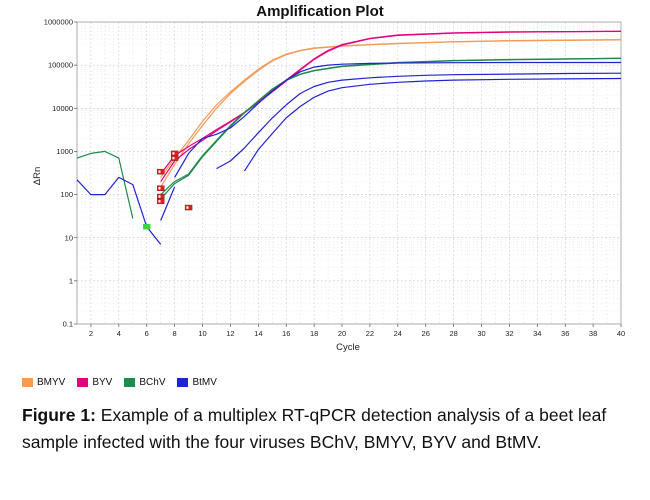 The width and height of the screenshot is (650, 500). Describe the element at coordinates (37, 176) in the screenshot. I see `y-axis-label: ΔRn` at that location.